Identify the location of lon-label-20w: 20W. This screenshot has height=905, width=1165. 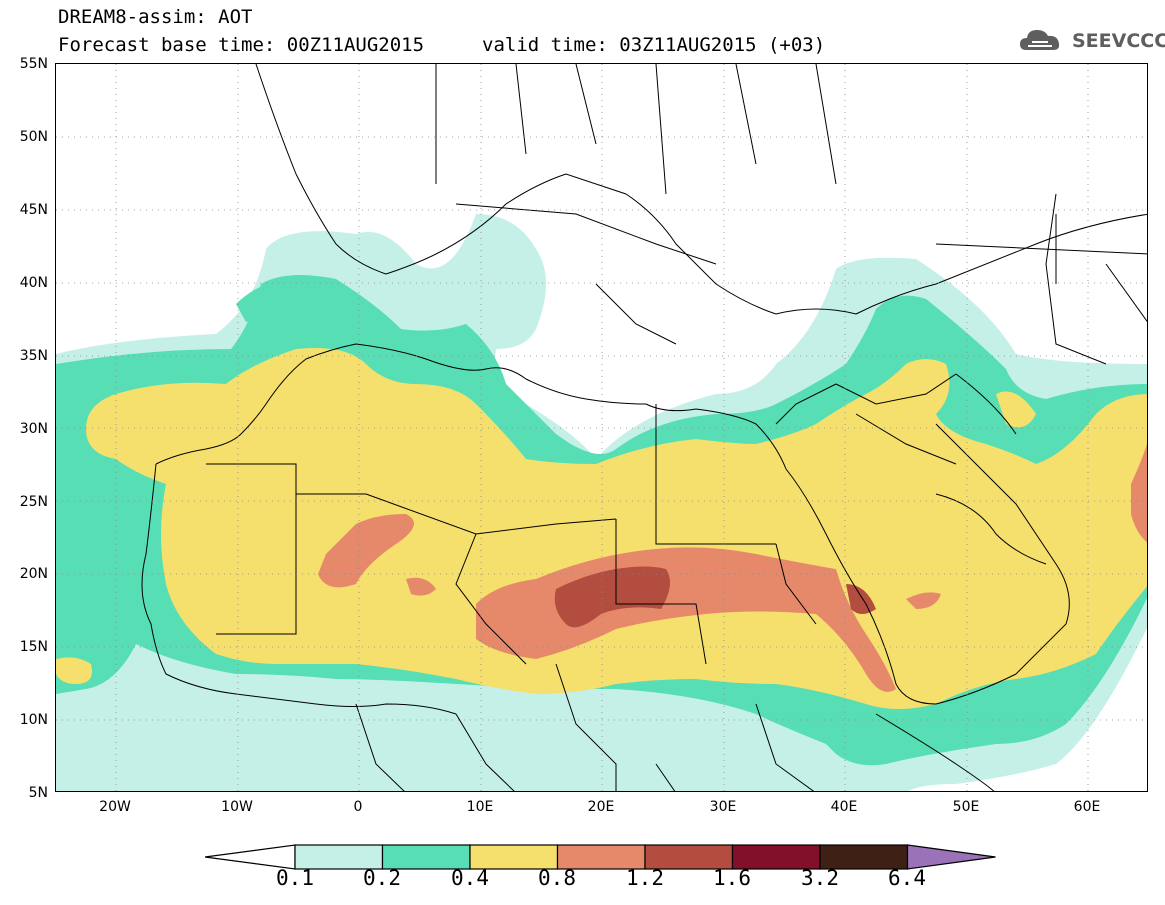
(115, 807).